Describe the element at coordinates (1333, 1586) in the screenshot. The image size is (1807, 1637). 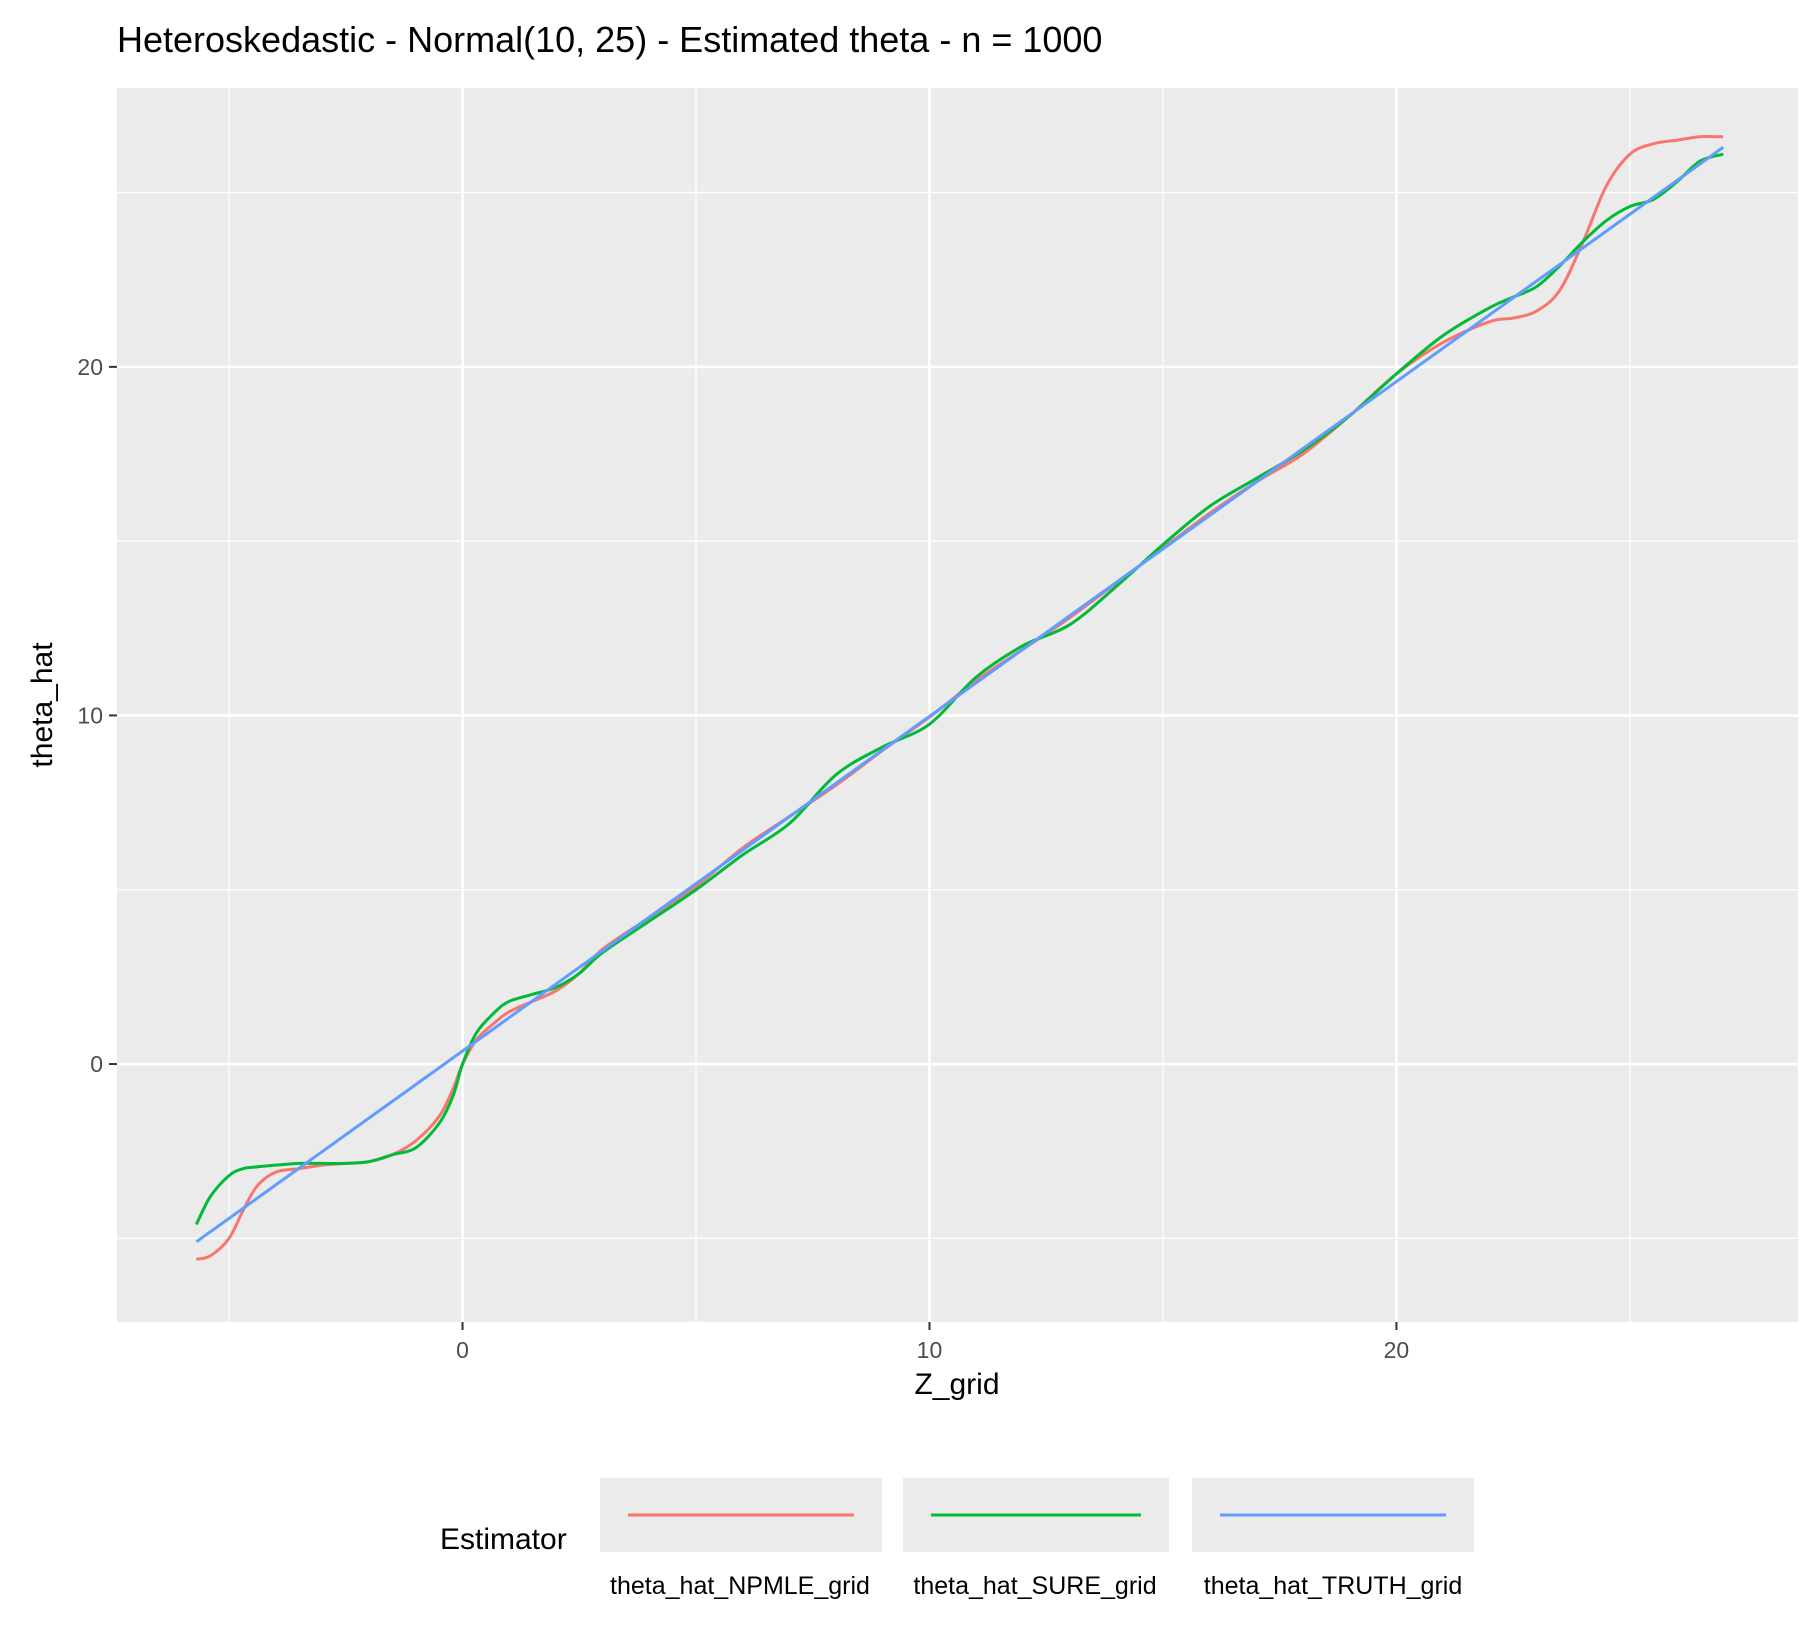
I see `legend-label: theta_hat_TRUTH_grid` at that location.